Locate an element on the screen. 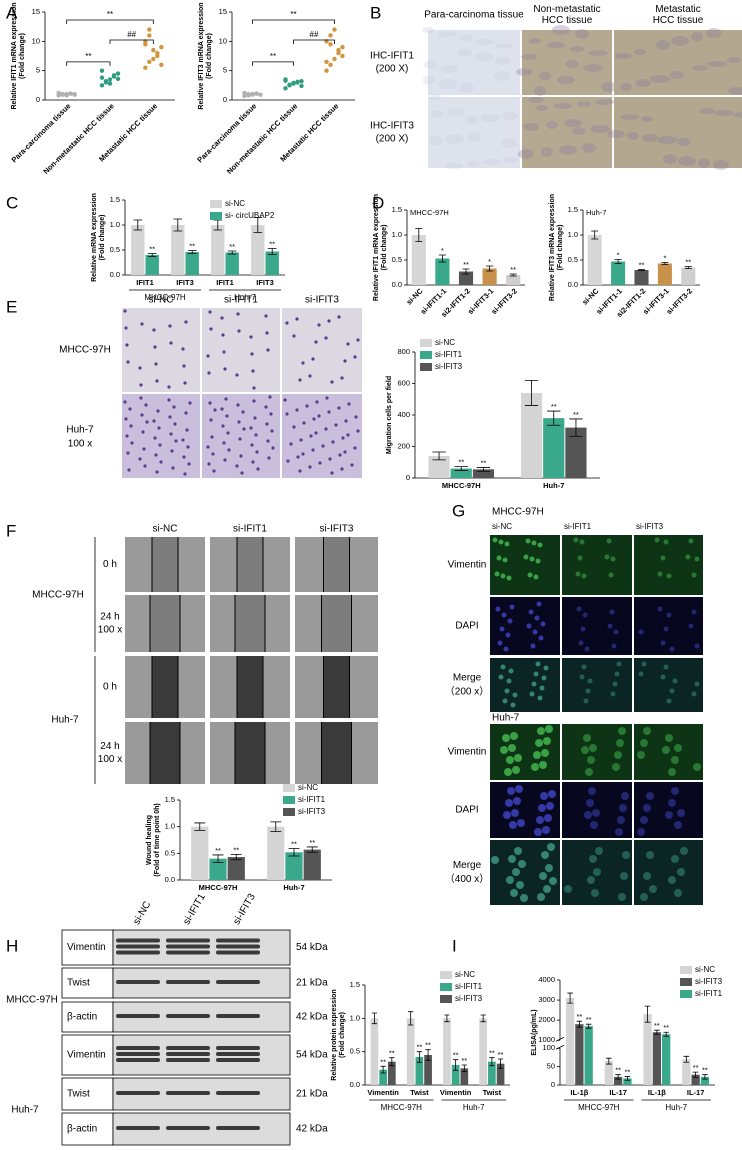 Image resolution: width=742 pixels, height=1150 pixels. blot-size: 54 kDa is located at coordinates (312, 947).